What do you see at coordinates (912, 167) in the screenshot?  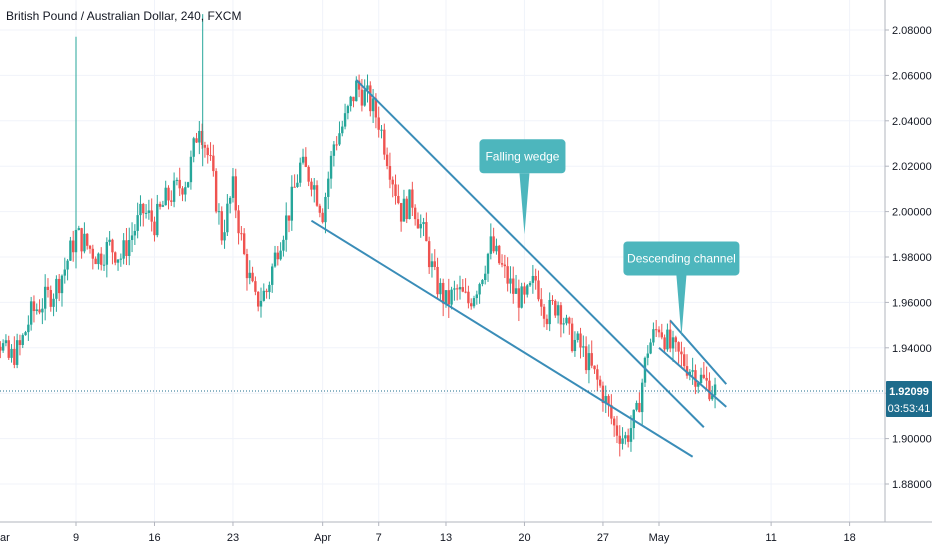 I see `y-tick-label: 2.02000` at bounding box center [912, 167].